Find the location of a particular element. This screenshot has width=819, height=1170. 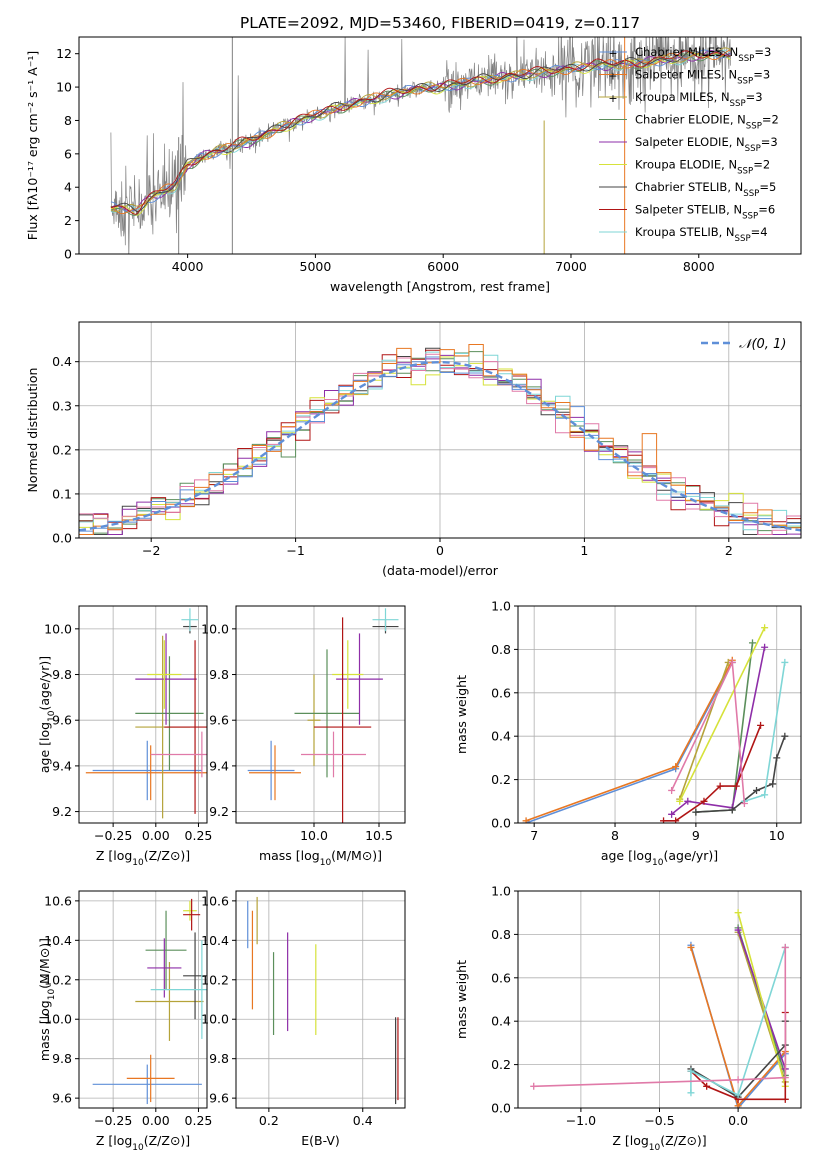

y-axis-label: Flux [fλ10⁻¹⁷ erg cm⁻² s⁻¹ A⁻¹] is located at coordinates (32, 145).